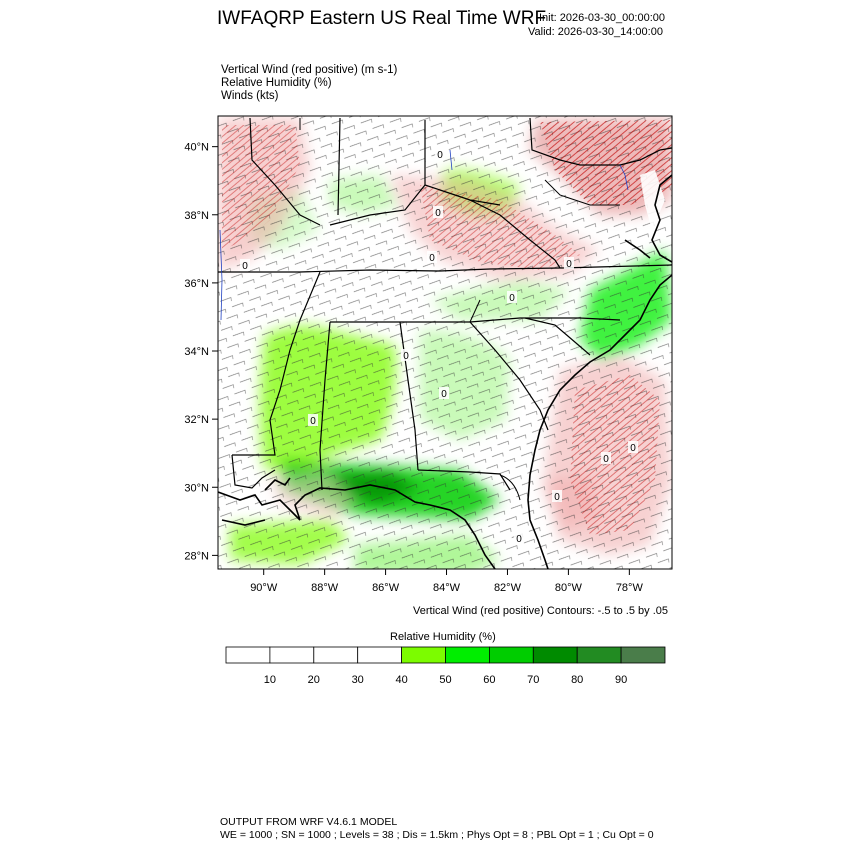 This screenshot has width=850, height=850. Describe the element at coordinates (621, 680) in the screenshot. I see `colorbar-label: 90` at that location.